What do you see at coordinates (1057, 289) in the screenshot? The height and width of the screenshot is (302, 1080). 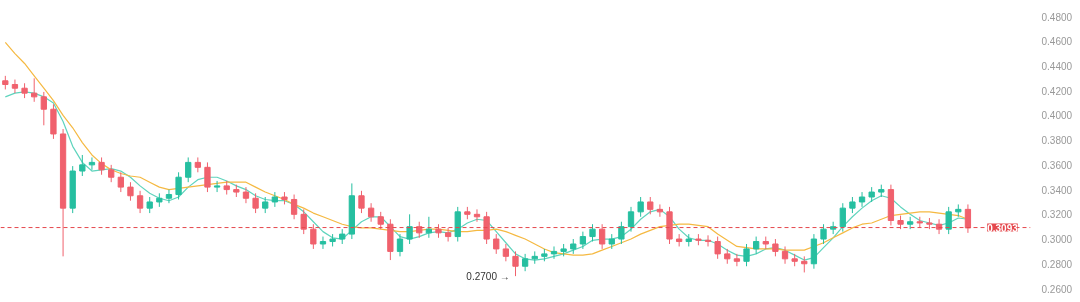 I see `y-tick-label: 0.2600` at bounding box center [1057, 289].